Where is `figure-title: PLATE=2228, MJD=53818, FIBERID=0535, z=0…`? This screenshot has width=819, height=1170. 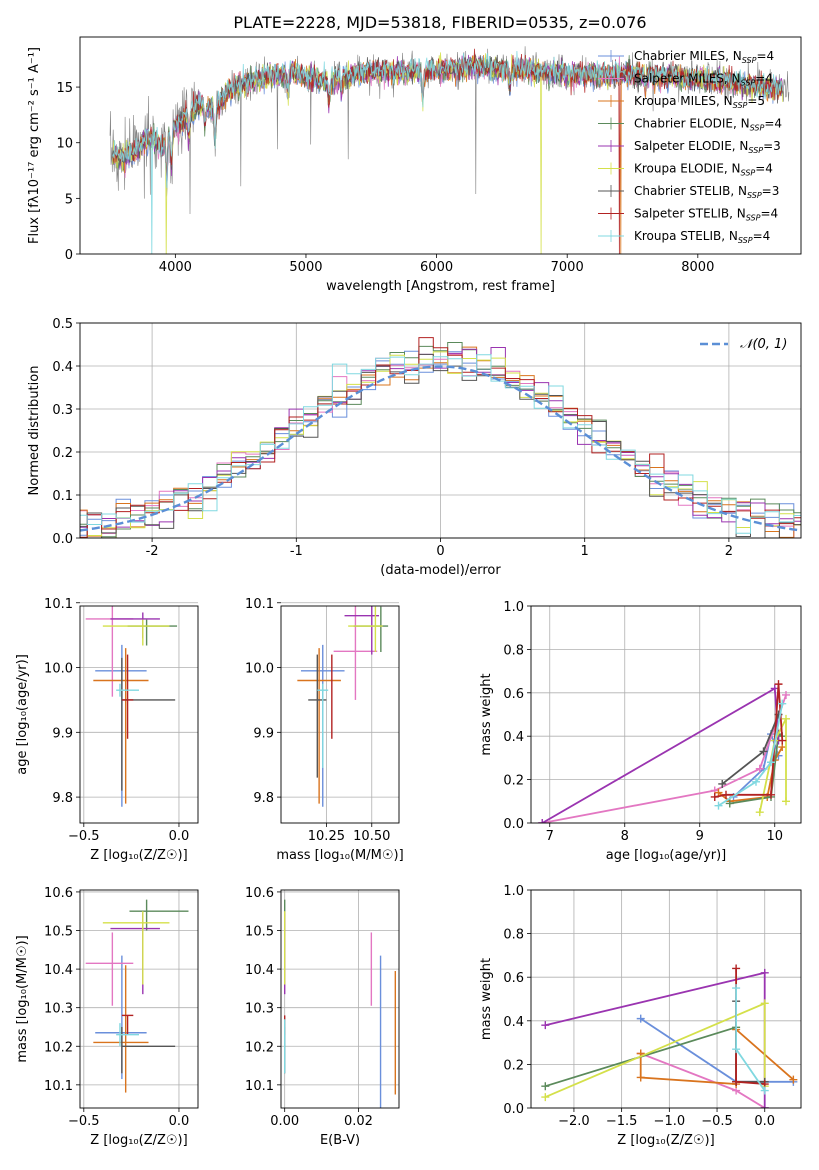
figure-title: PLATE=2228, MJD=53818, FIBERID=0535, z=0… is located at coordinates (439, 22).